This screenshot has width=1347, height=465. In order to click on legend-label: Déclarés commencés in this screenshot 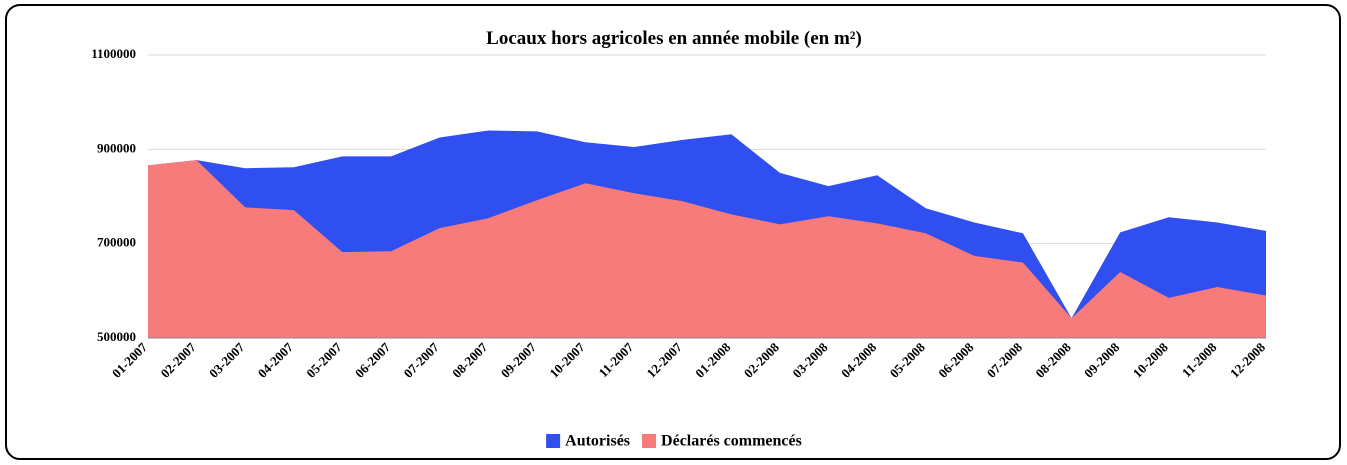, I will do `click(731, 441)`.